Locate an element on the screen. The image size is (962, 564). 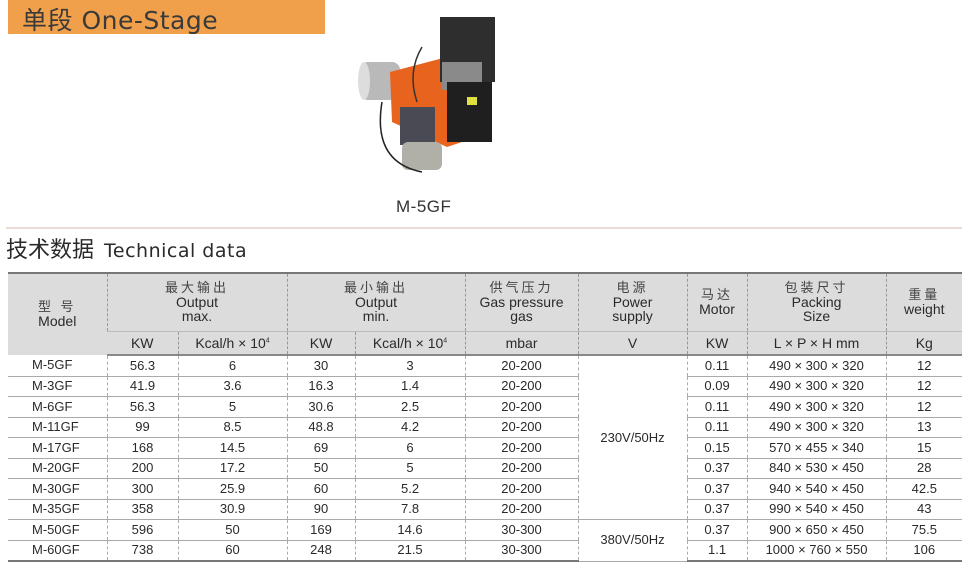
cell-min-kcal: 7.8 is located at coordinates (410, 509).